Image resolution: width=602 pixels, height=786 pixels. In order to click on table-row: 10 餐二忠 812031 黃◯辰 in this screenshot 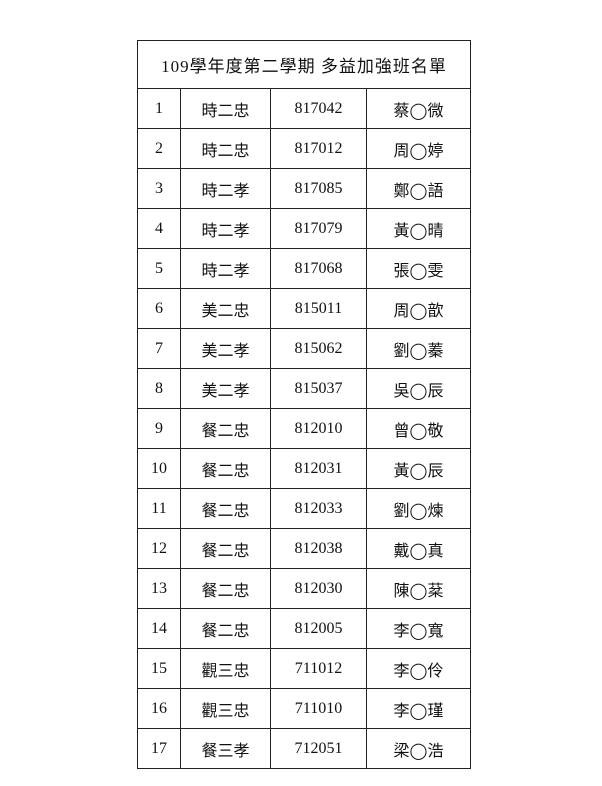, I will do `click(304, 468)`.